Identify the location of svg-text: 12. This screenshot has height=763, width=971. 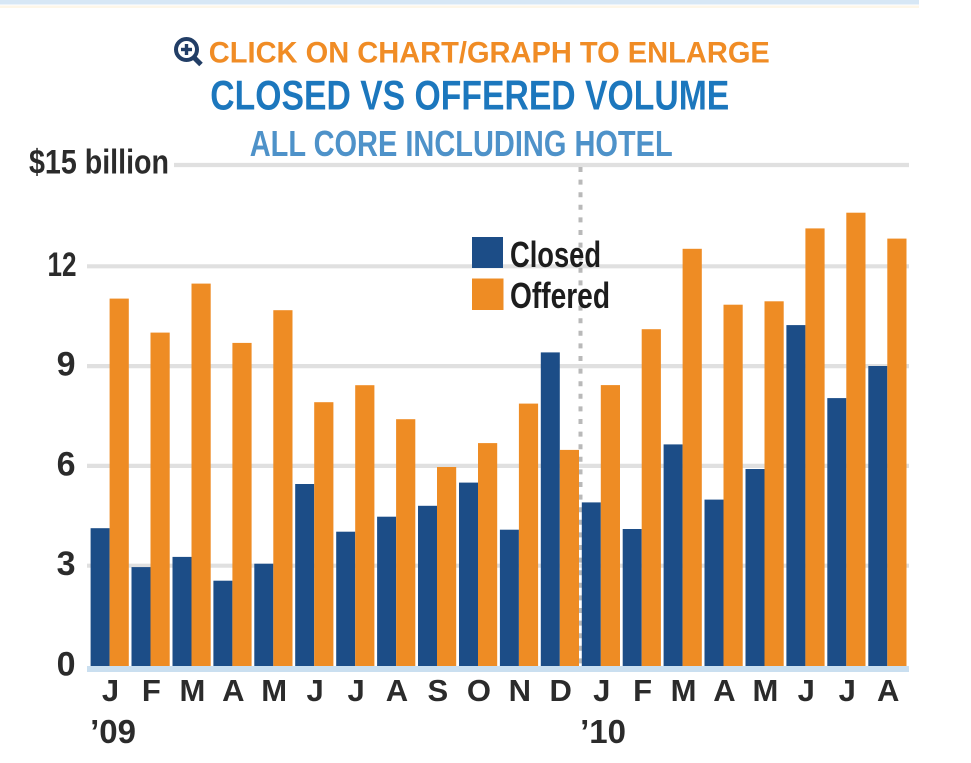
(62, 265).